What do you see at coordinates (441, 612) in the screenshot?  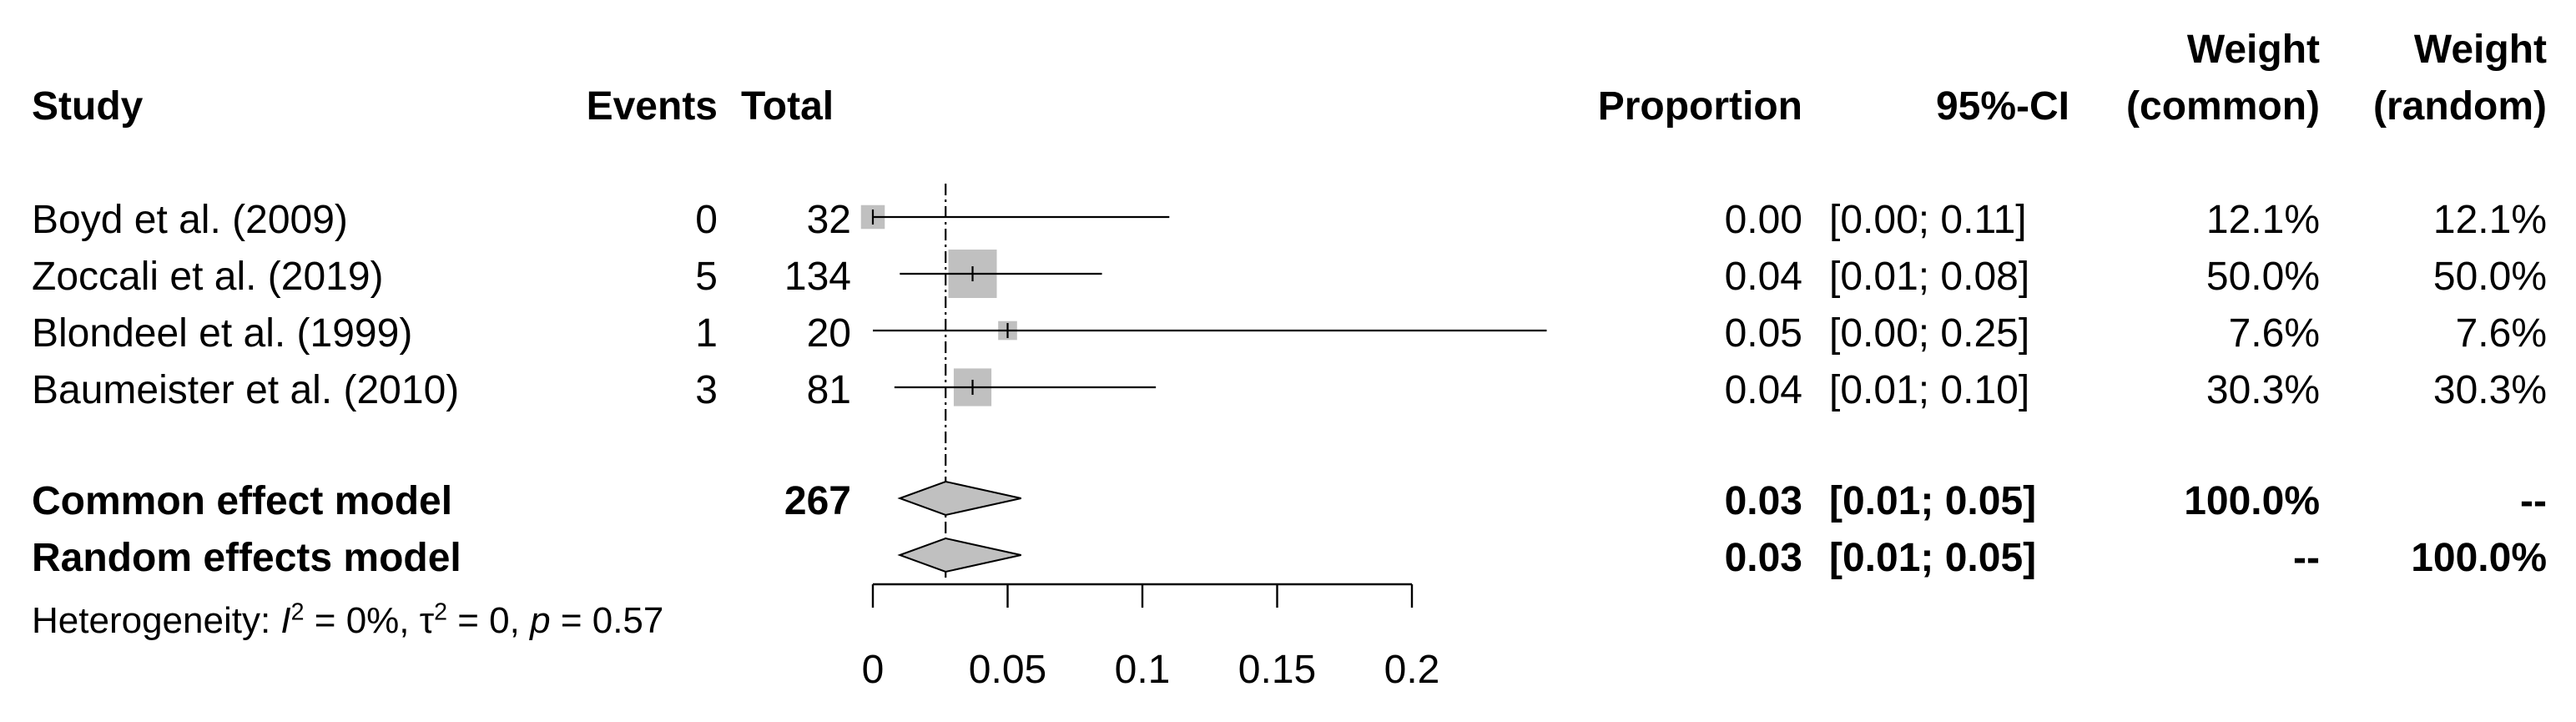 I see `tau-superscript: 2` at bounding box center [441, 612].